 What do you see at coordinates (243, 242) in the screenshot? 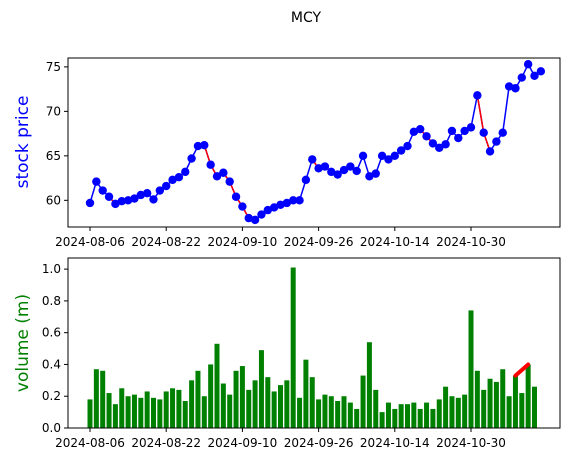
I see `price-xtick-label: 2024-09-10` at bounding box center [243, 242].